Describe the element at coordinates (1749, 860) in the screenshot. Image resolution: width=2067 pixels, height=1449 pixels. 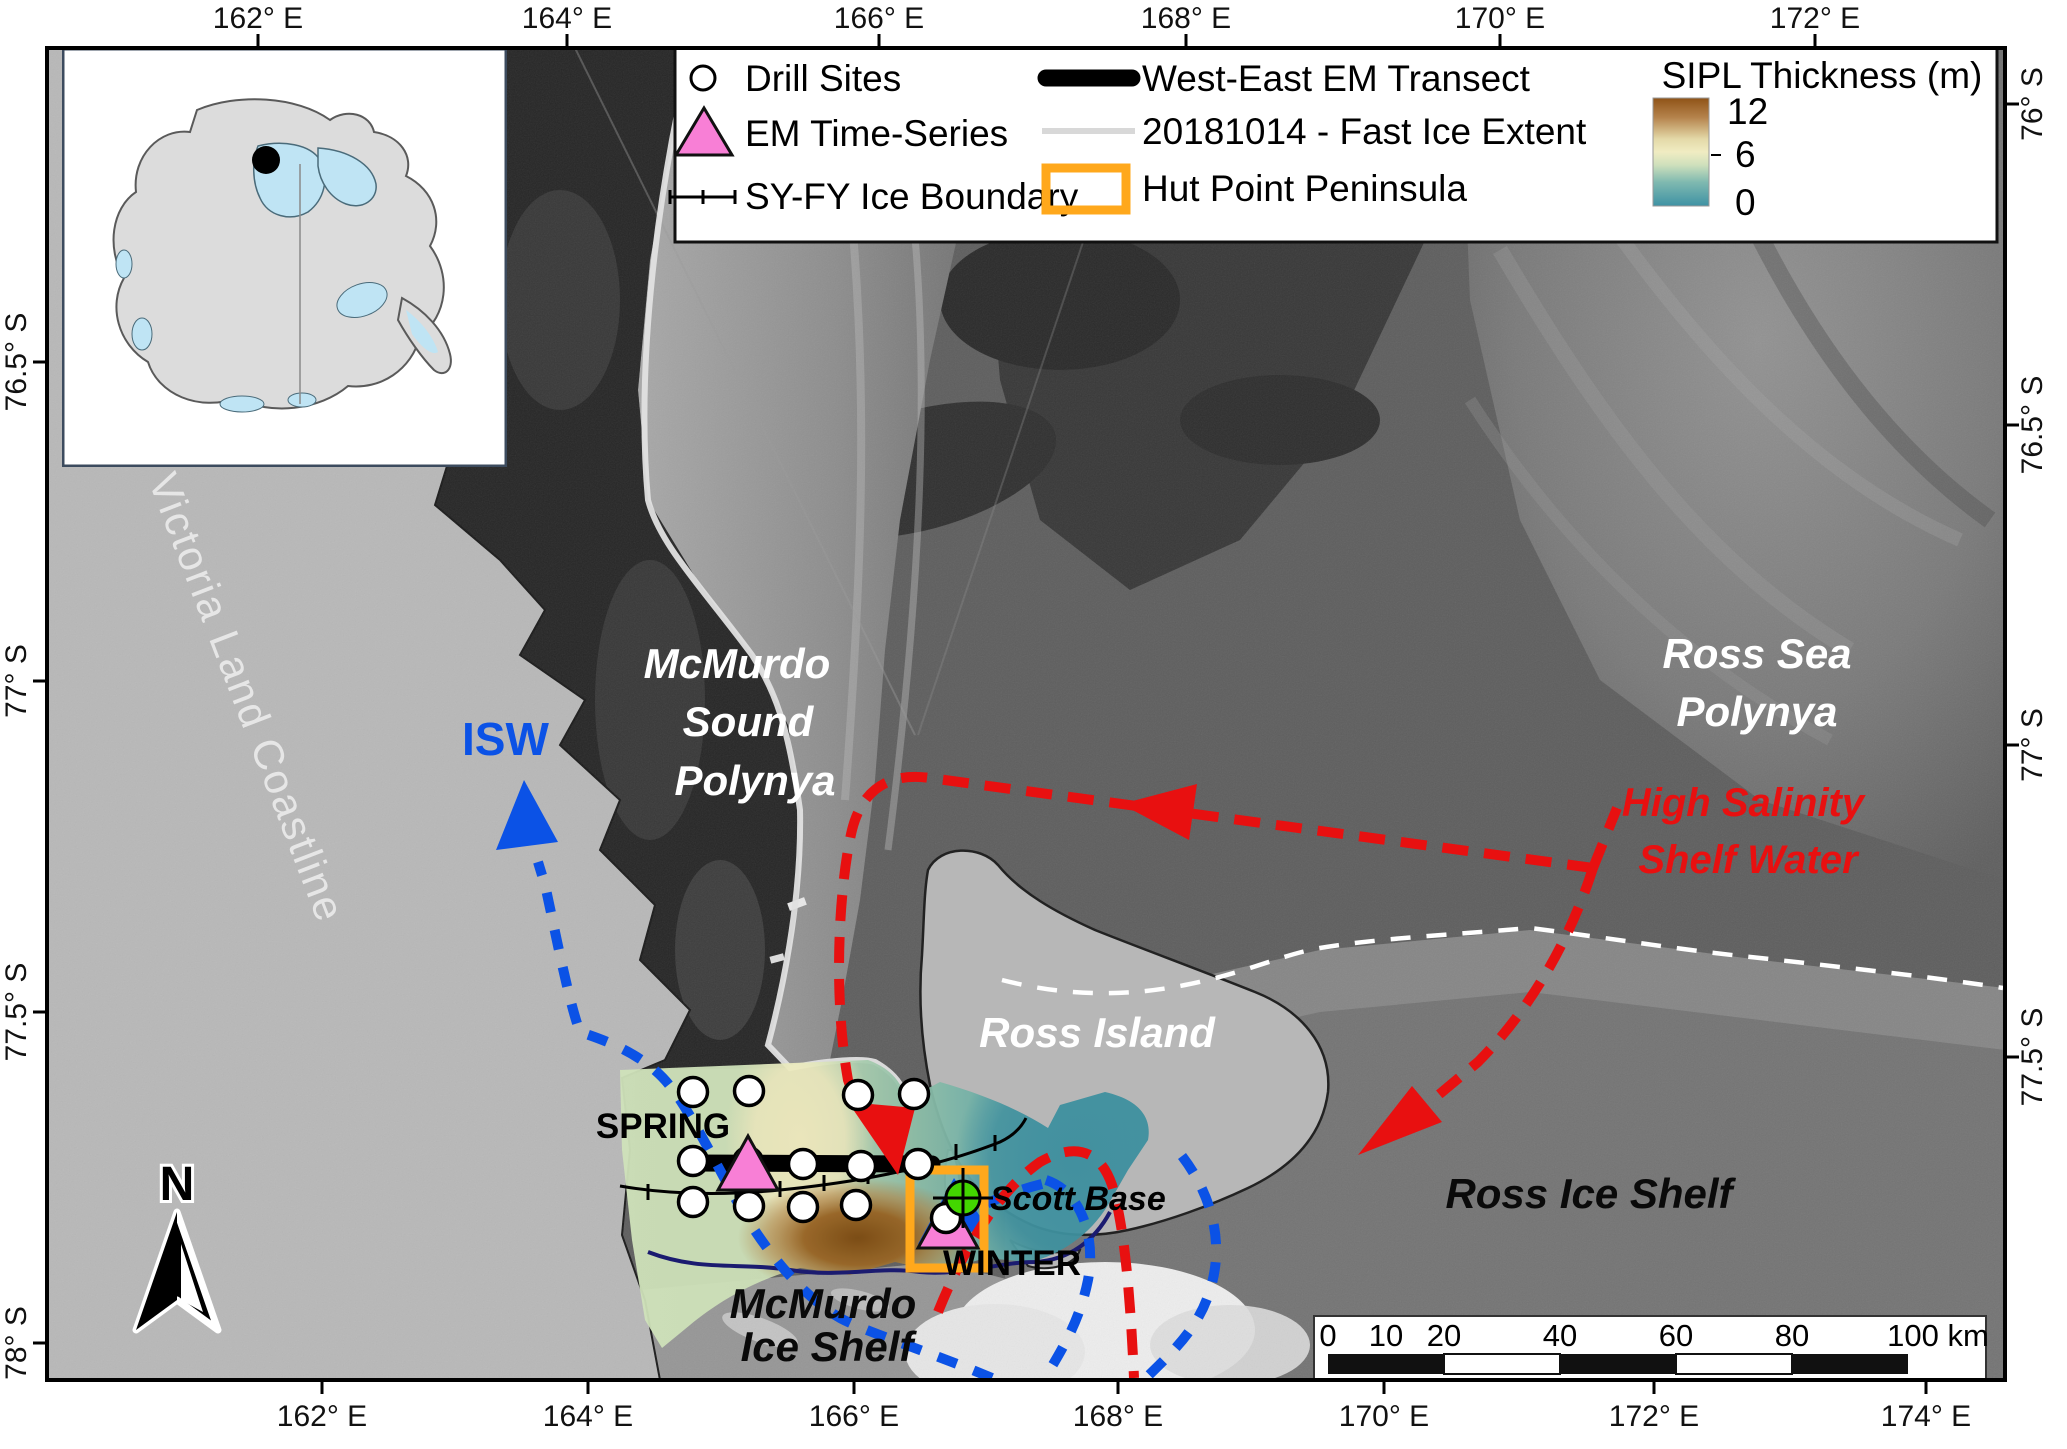
I see `svg-text: Shelf Water` at that location.